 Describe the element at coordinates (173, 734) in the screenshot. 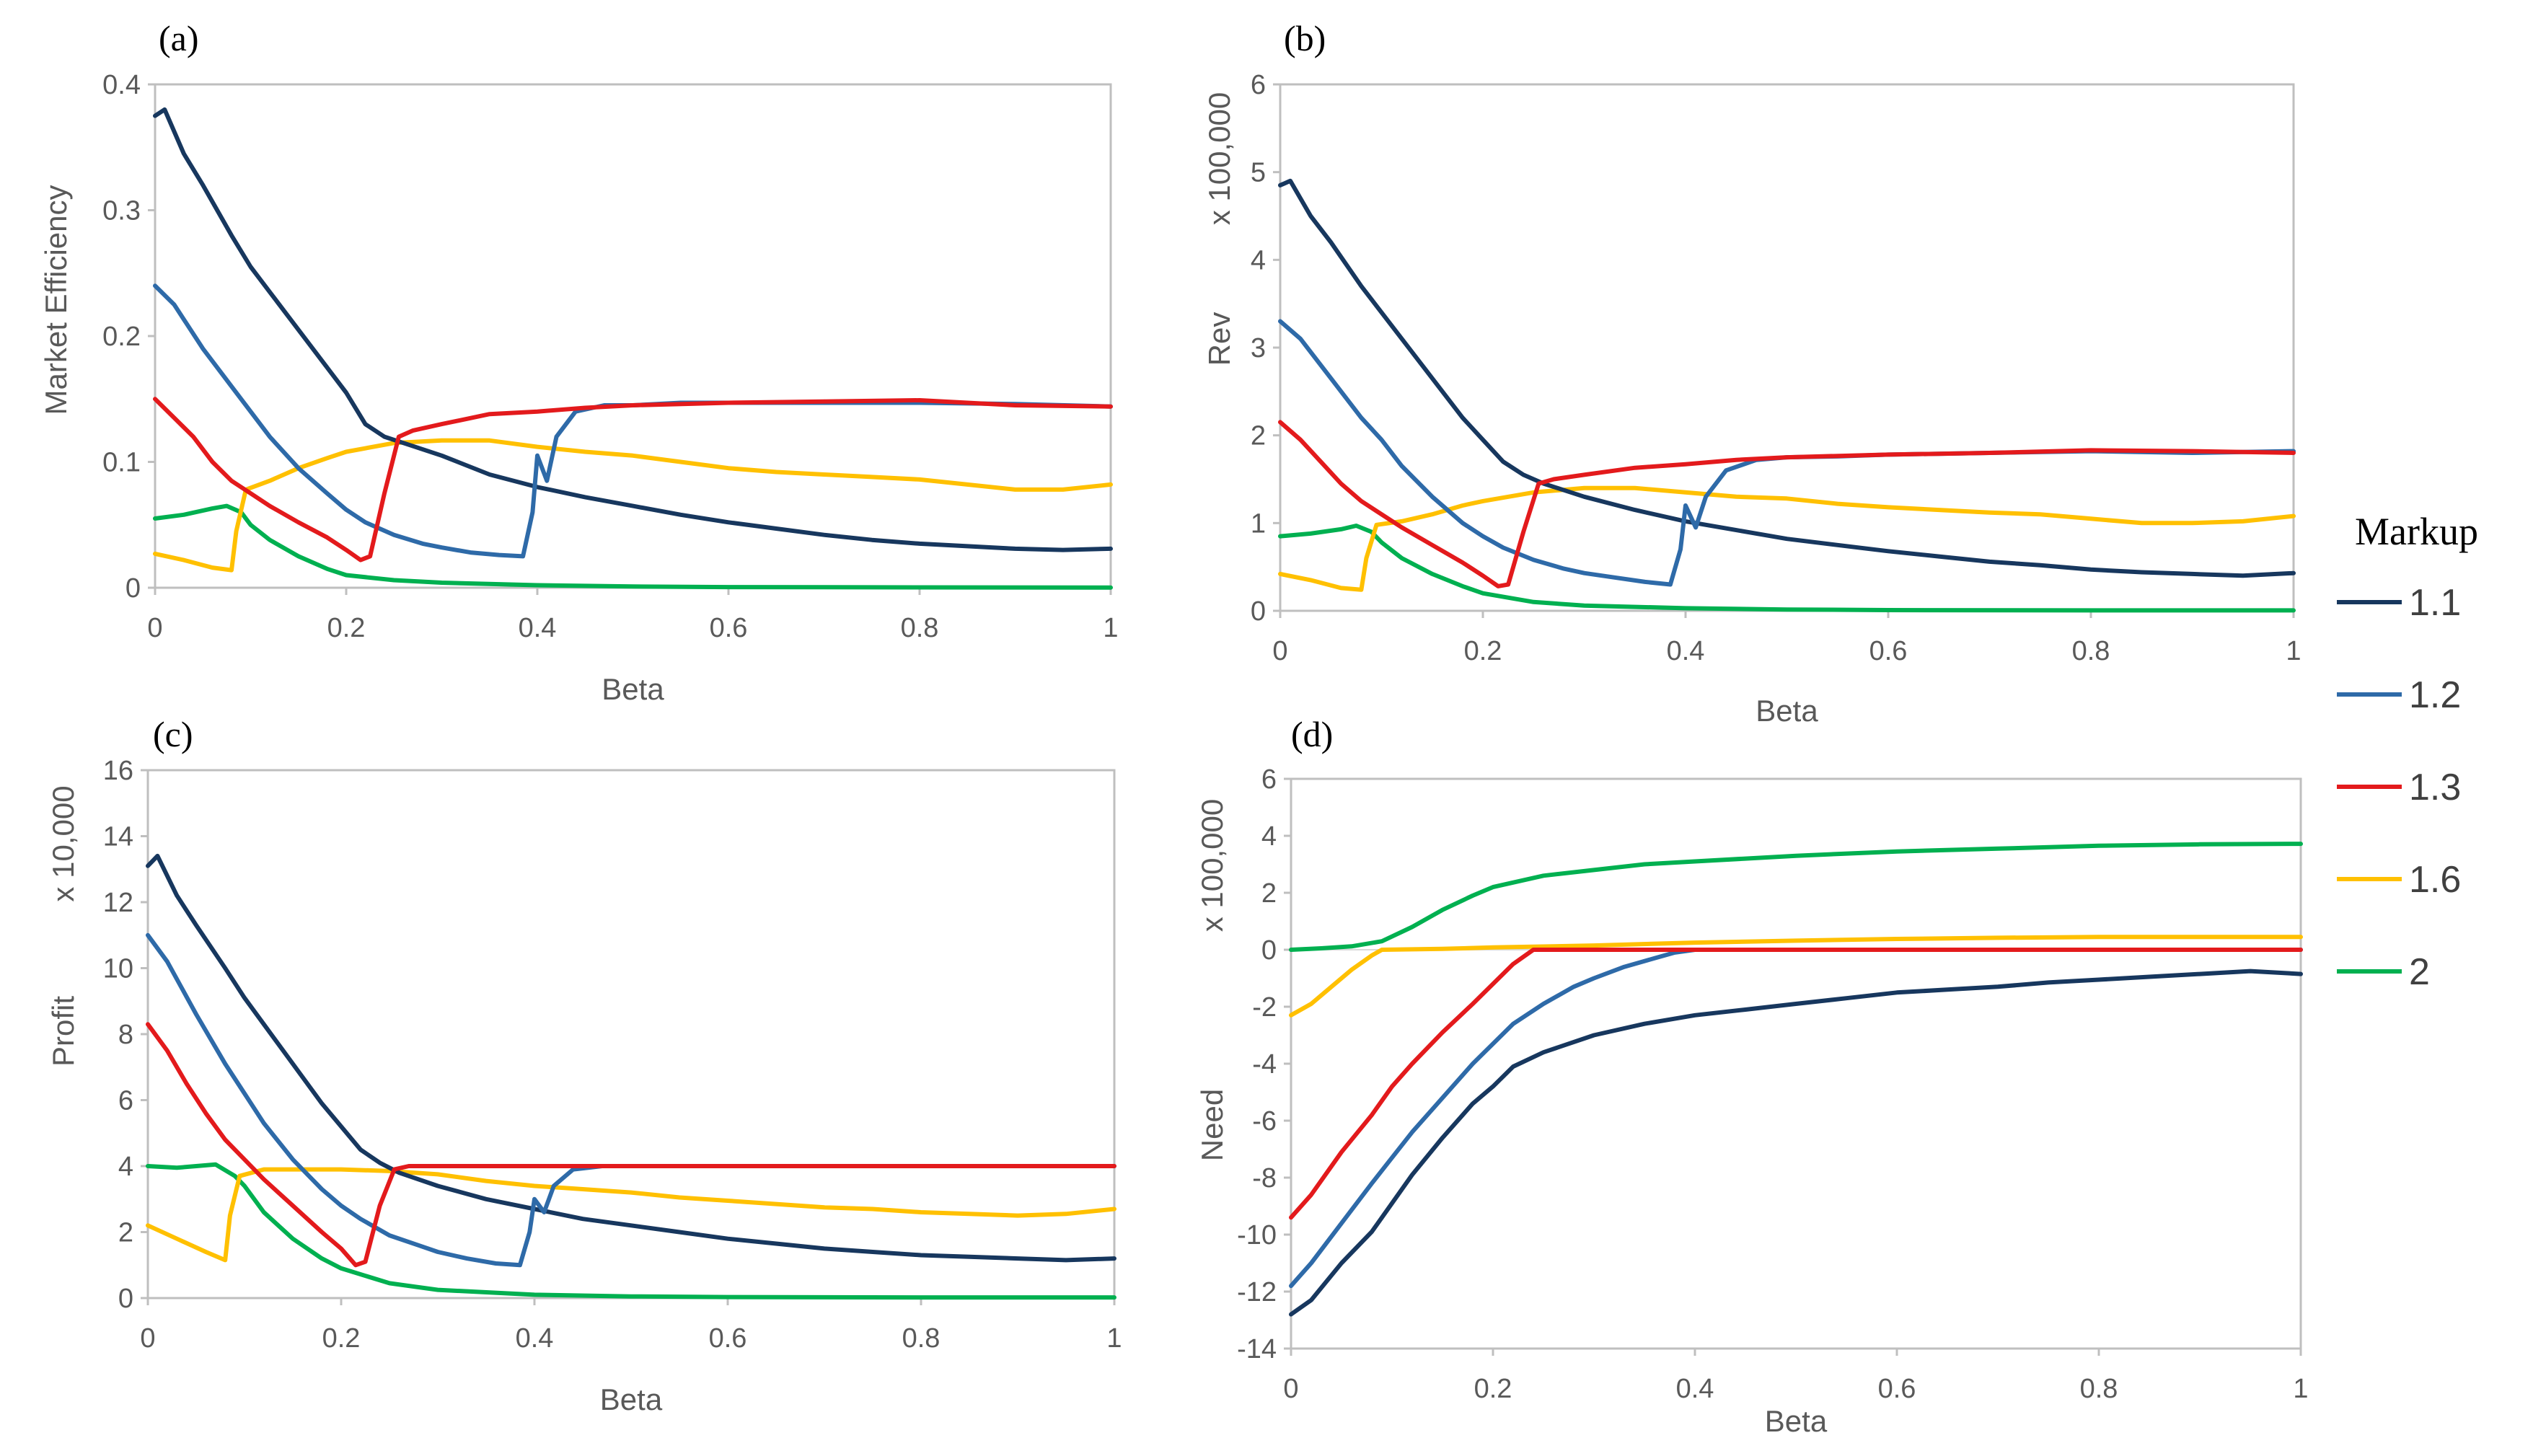

I see `panel-label: (c)` at that location.